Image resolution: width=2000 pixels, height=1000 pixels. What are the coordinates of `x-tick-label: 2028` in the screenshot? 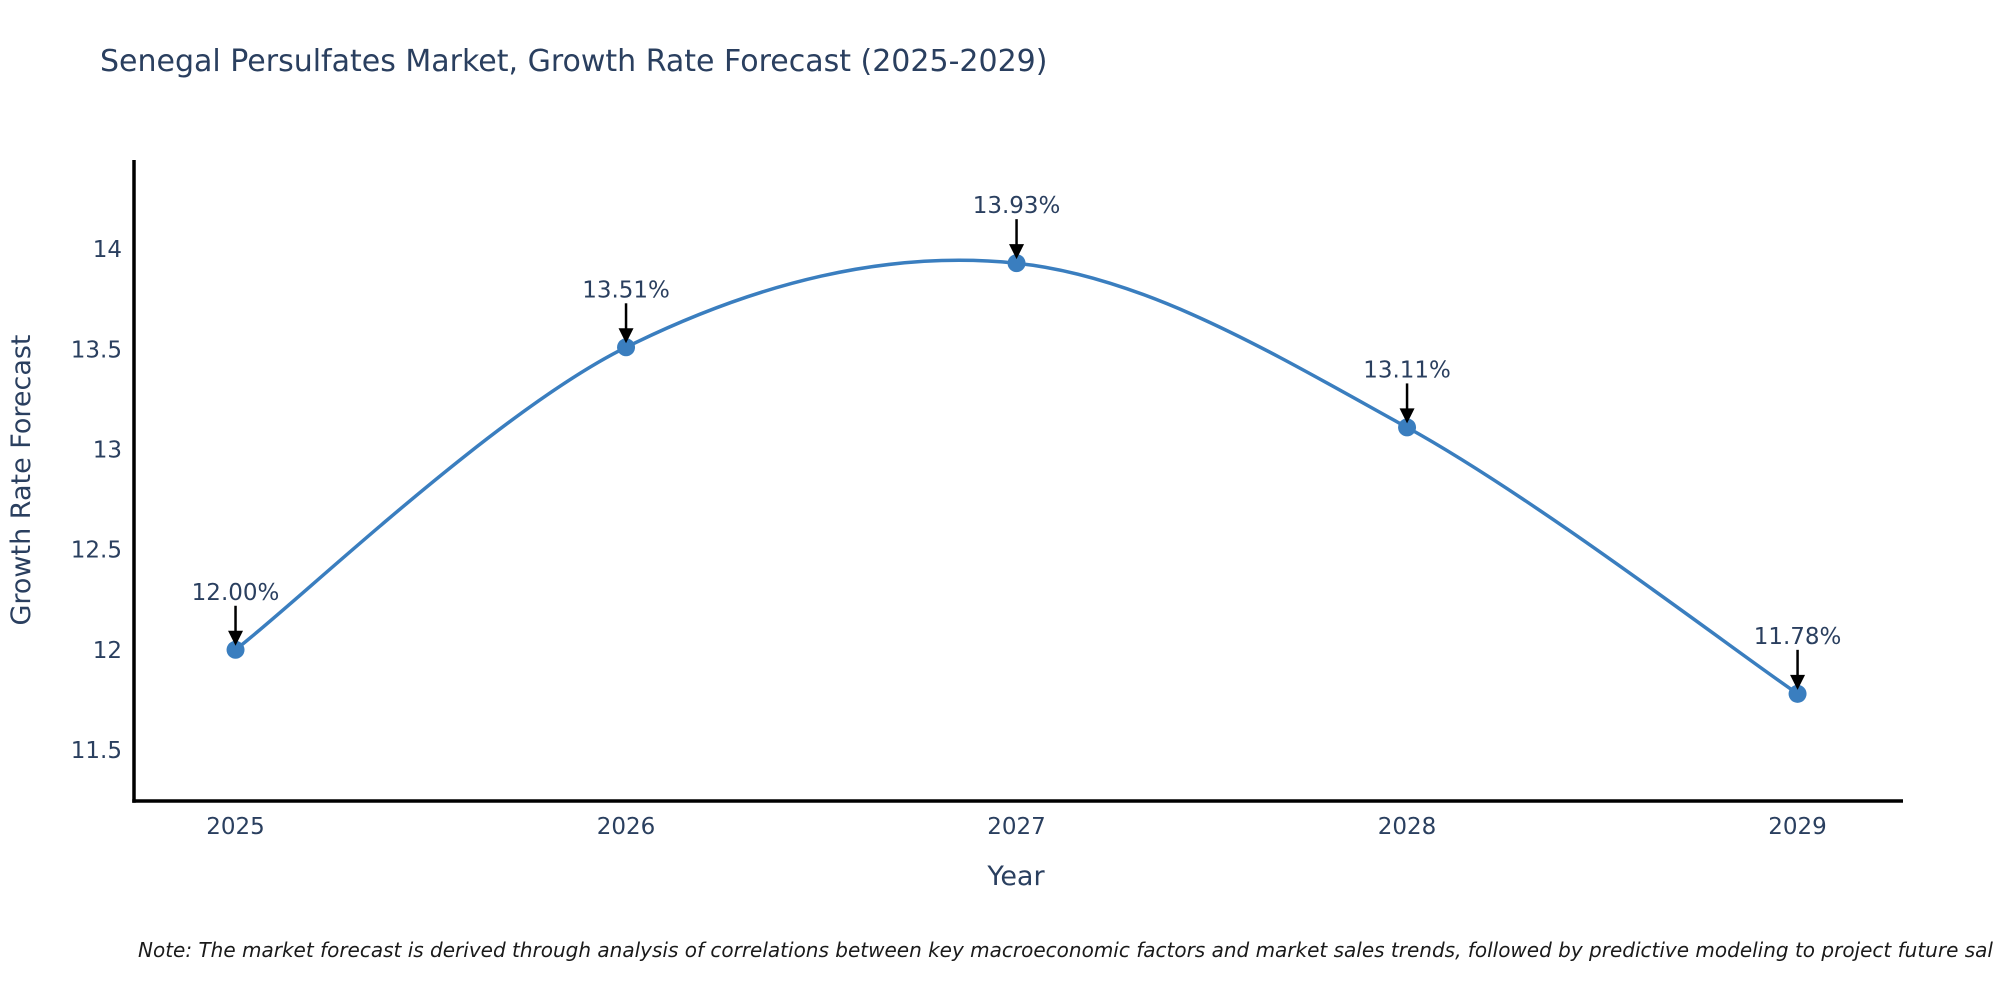 It's located at (1407, 827).